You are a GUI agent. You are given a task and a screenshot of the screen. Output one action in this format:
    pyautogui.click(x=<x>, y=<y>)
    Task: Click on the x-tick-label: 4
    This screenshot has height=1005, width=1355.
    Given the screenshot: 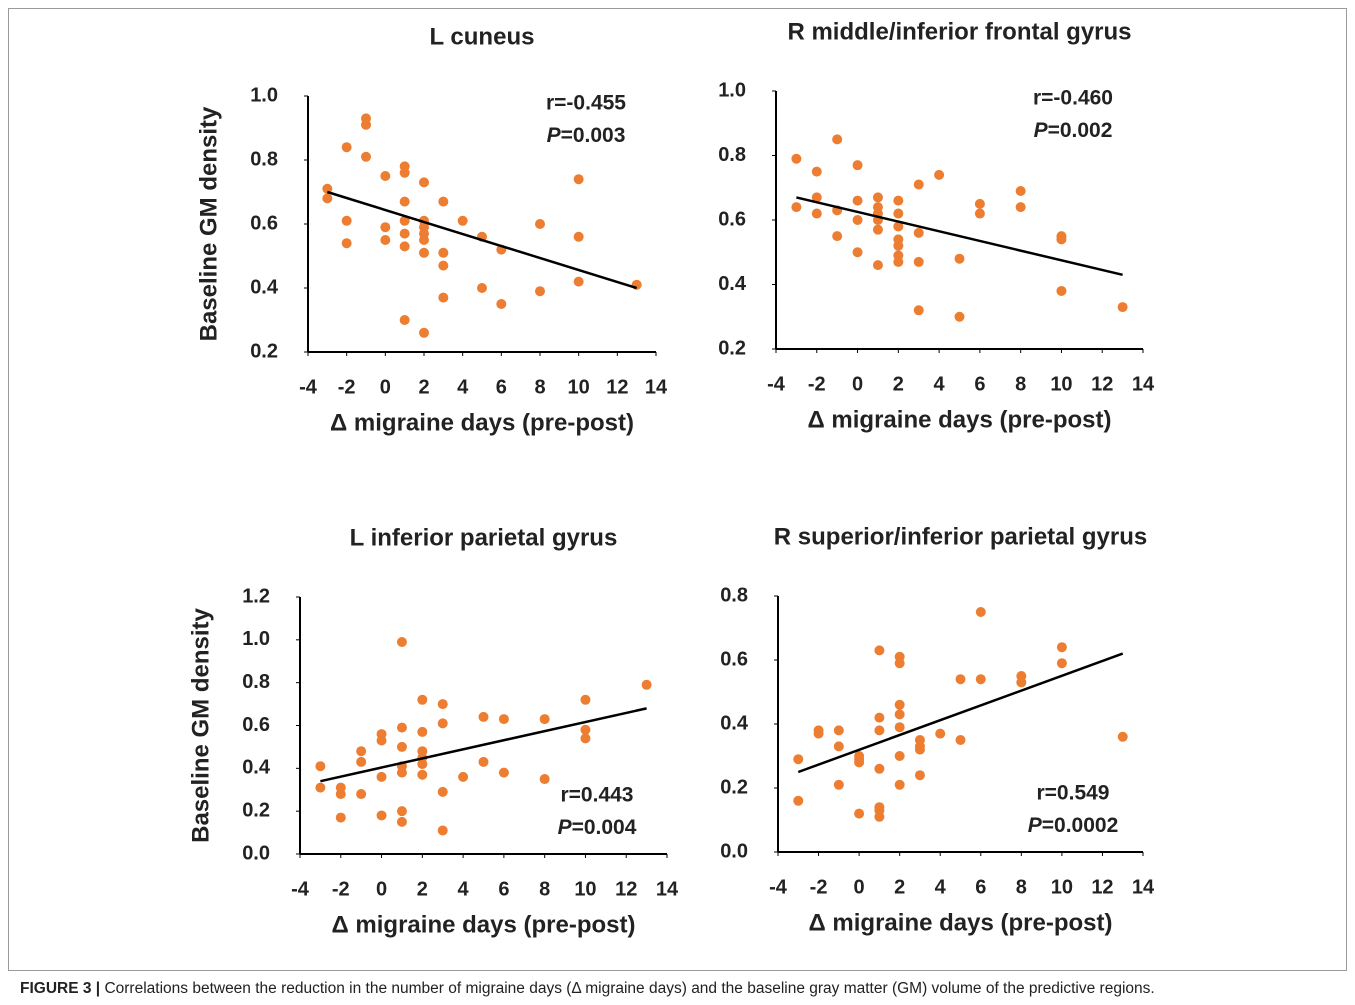 What is the action you would take?
    pyautogui.click(x=941, y=887)
    